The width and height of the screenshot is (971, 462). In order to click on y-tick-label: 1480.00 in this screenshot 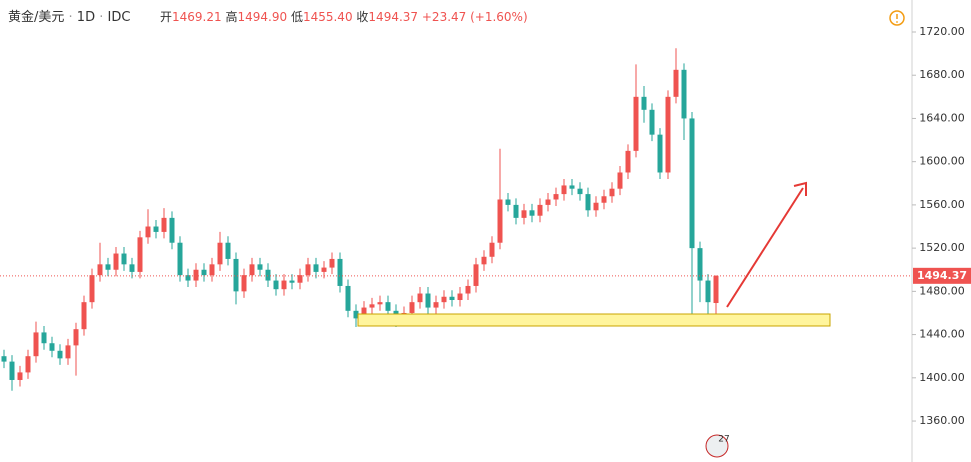, I will do `click(942, 290)`.